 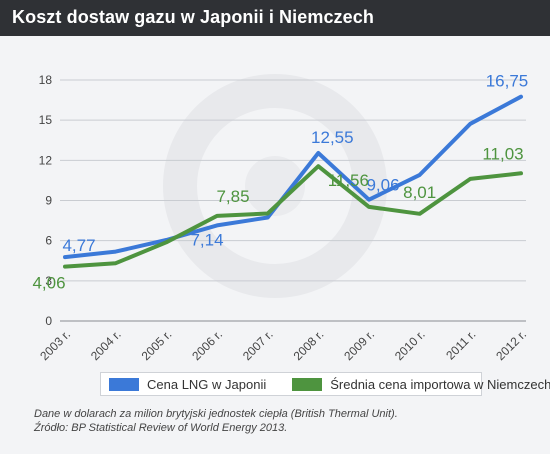 What do you see at coordinates (124, 384) in the screenshot?
I see `legend-swatch-japan` at bounding box center [124, 384].